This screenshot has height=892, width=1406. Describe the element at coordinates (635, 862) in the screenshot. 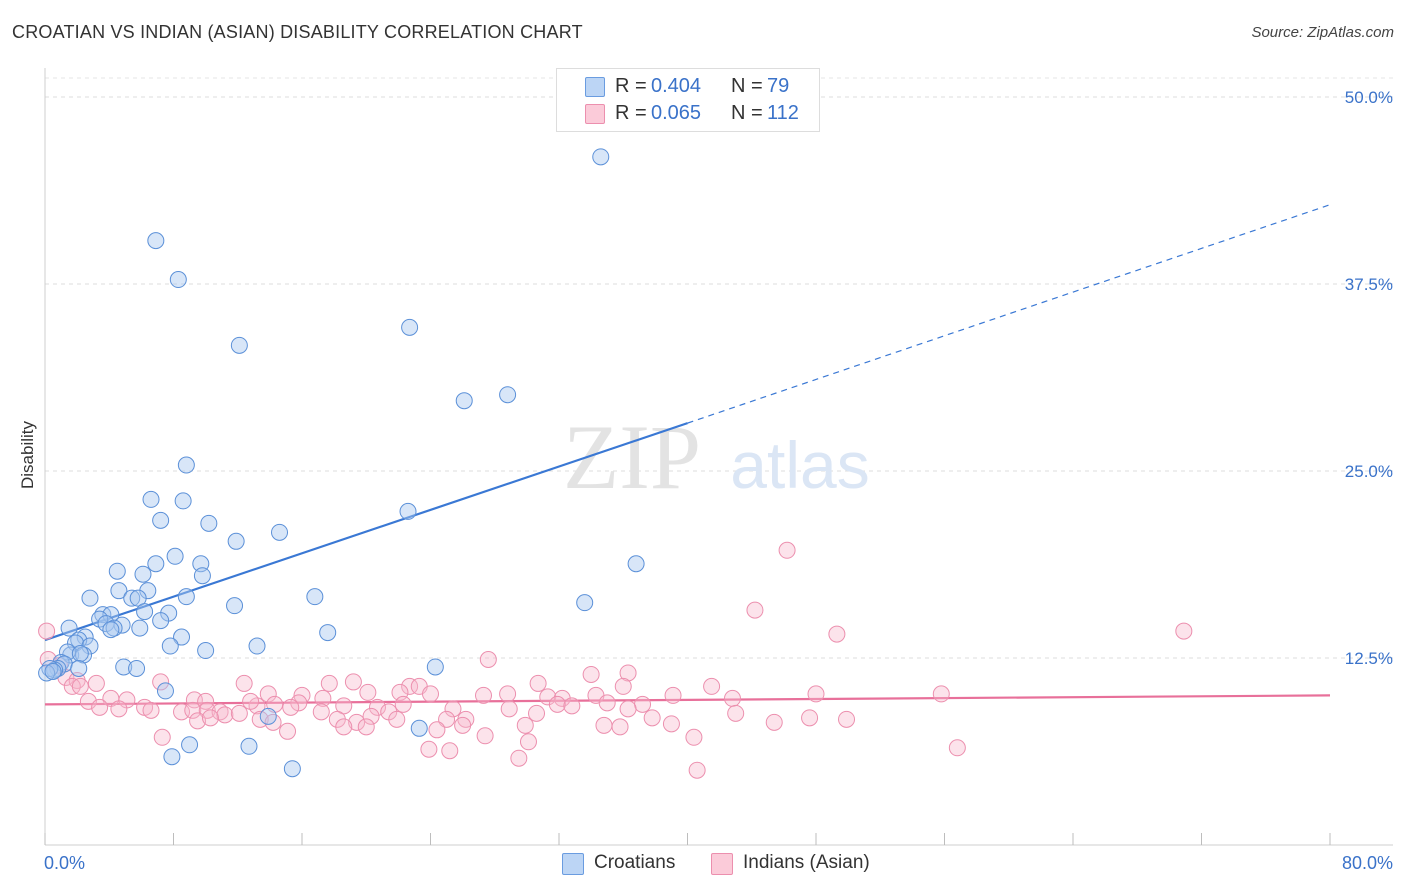

I see `croatians-legend-label: Croatians` at that location.